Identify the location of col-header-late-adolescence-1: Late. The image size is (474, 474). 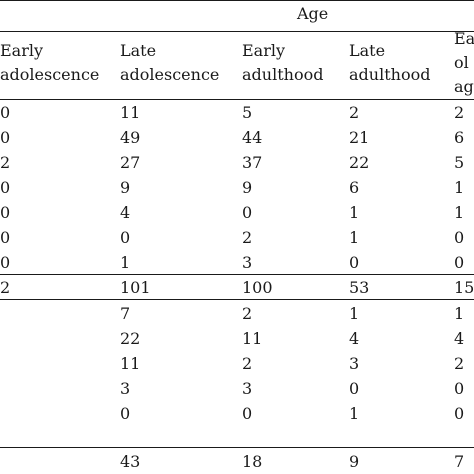
(138, 50).